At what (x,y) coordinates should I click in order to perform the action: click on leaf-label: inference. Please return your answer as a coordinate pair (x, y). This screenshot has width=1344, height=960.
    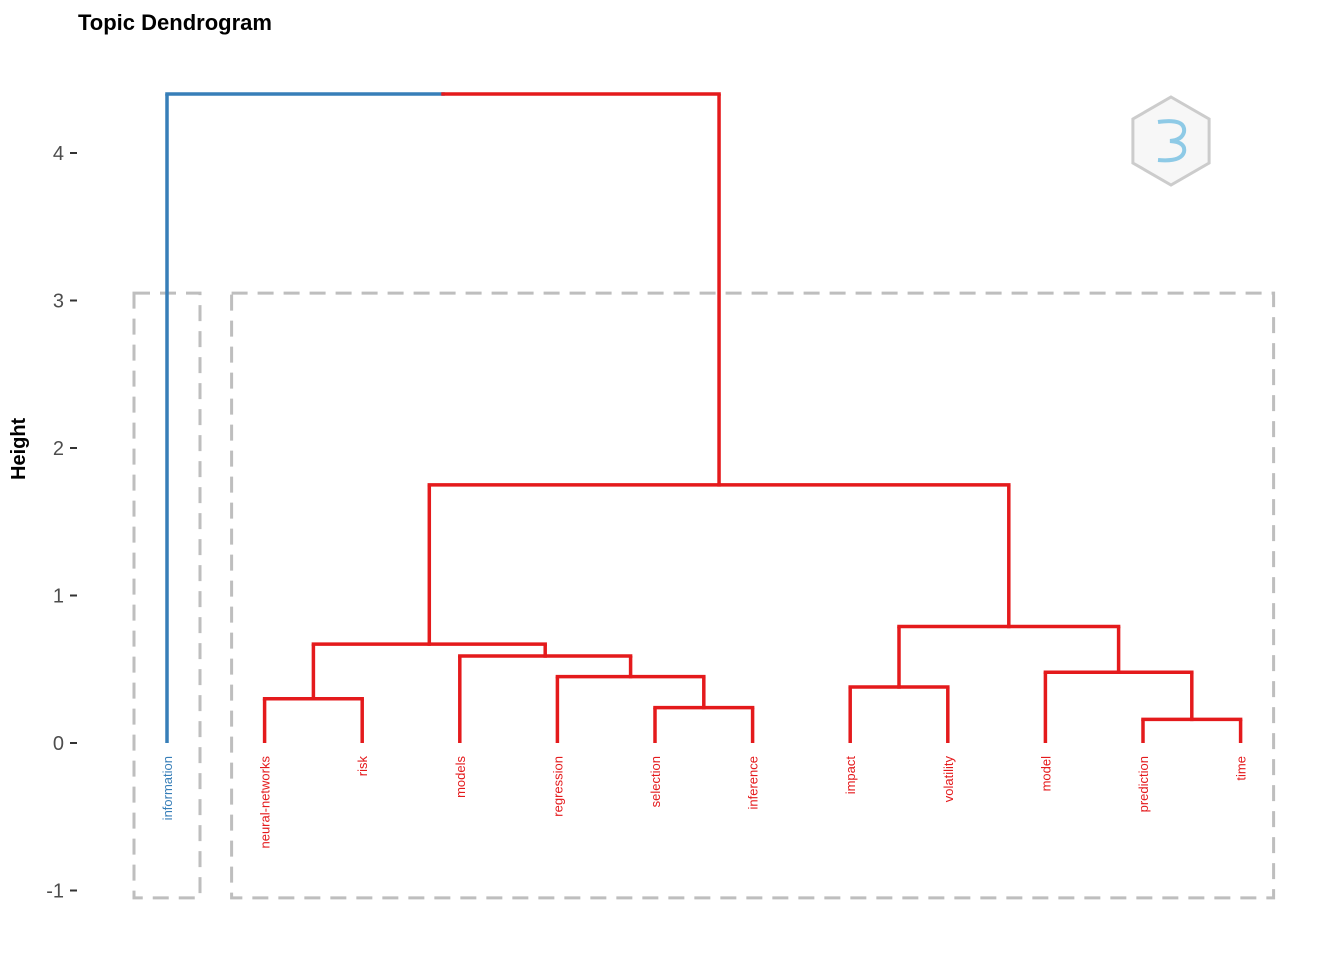
    Looking at the image, I should click on (753, 782).